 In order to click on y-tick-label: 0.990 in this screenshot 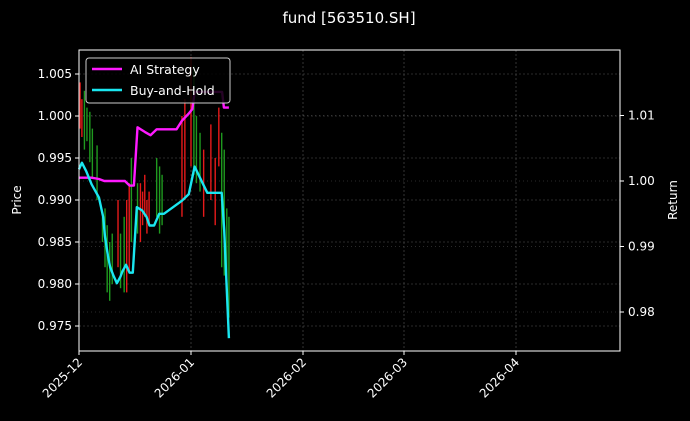, I will do `click(55, 200)`.